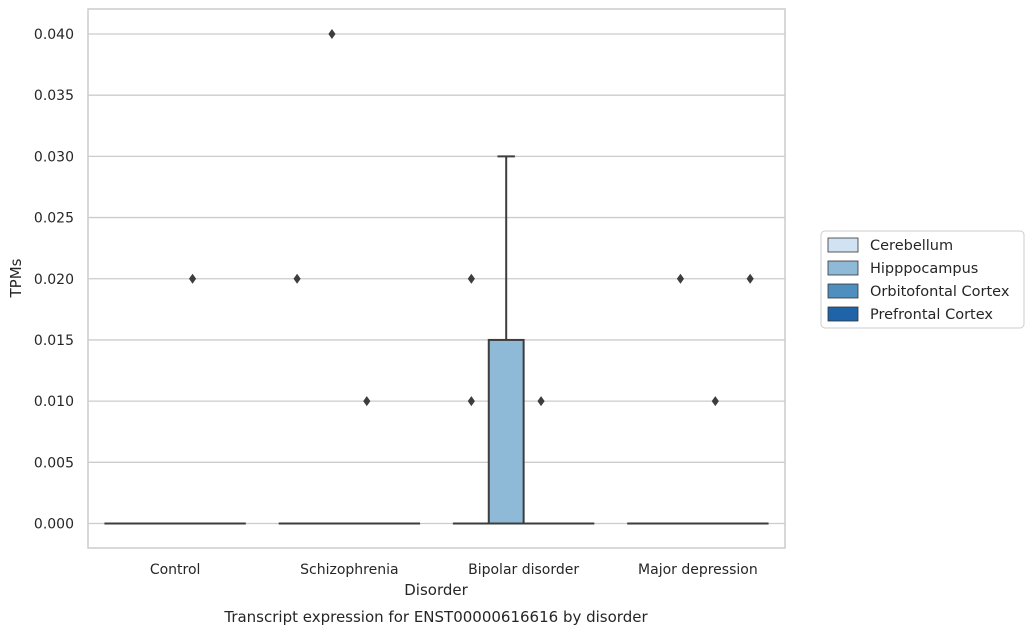 The height and width of the screenshot is (634, 1033). What do you see at coordinates (54, 463) in the screenshot?
I see `y-tick-label: 0.005` at bounding box center [54, 463].